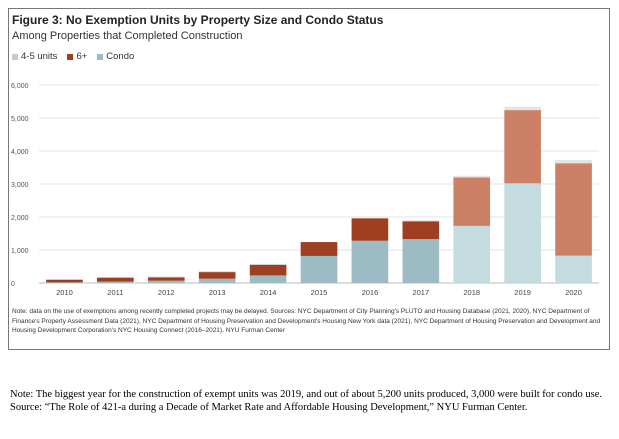  I want to click on bar-condo-2019, so click(522, 233).